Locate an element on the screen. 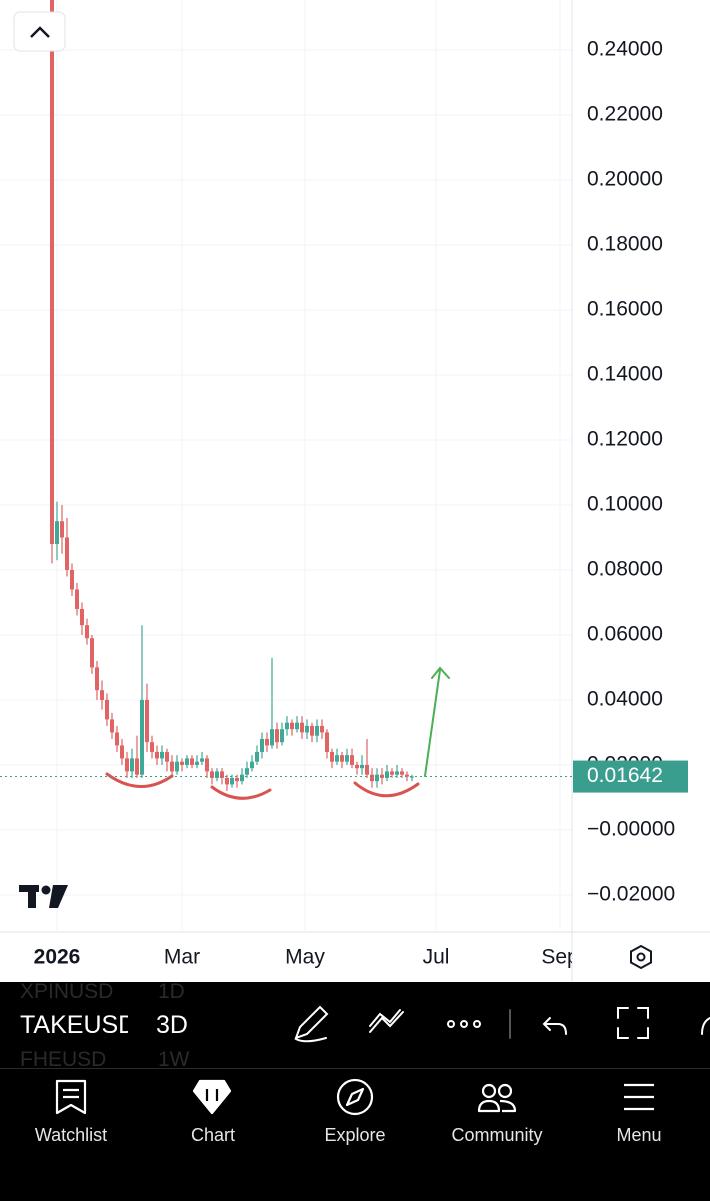  y-tick-label: −0.02000 is located at coordinates (631, 893).